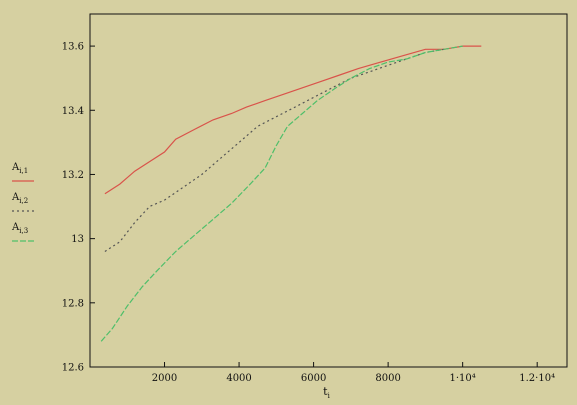 Image resolution: width=577 pixels, height=405 pixels. Describe the element at coordinates (387, 378) in the screenshot. I see `x-tick-label-3: 8000` at that location.